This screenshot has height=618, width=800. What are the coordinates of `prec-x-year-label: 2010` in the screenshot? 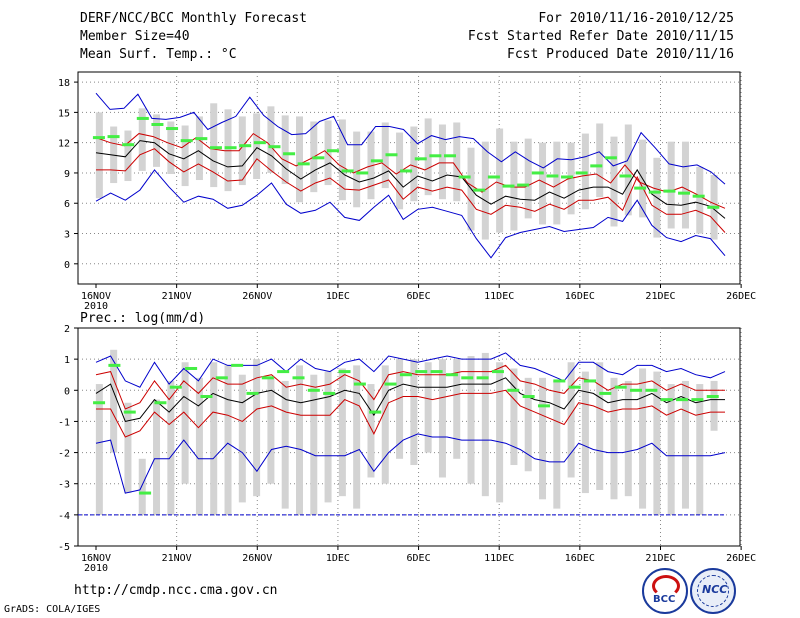 It's located at (96, 568).